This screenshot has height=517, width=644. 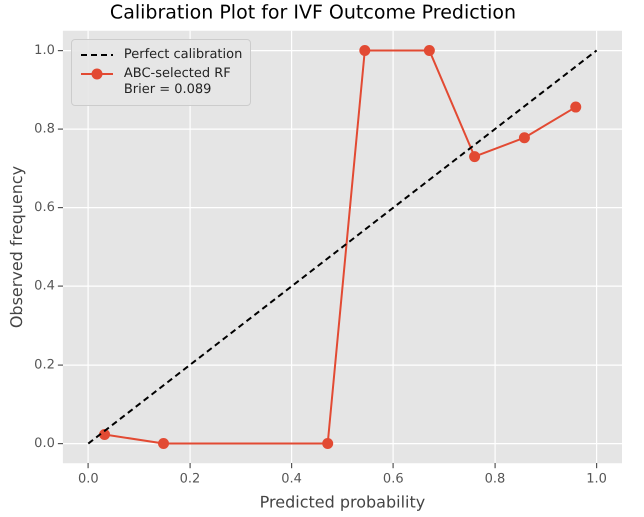 I want to click on y-tick-label: 0.8, so click(x=44, y=128).